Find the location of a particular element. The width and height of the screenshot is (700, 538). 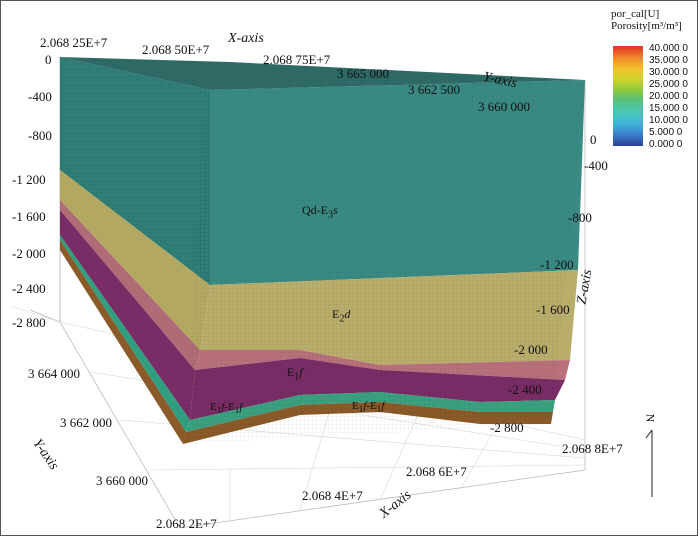

left-e1f-face is located at coordinates (127, 315).